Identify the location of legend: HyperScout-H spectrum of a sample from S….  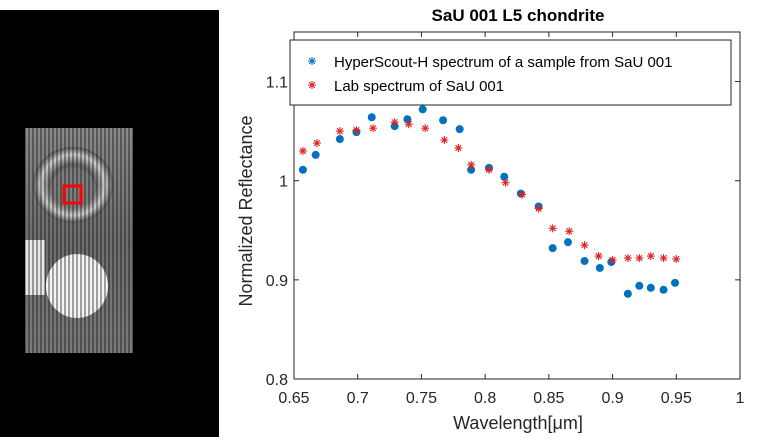
(510, 72).